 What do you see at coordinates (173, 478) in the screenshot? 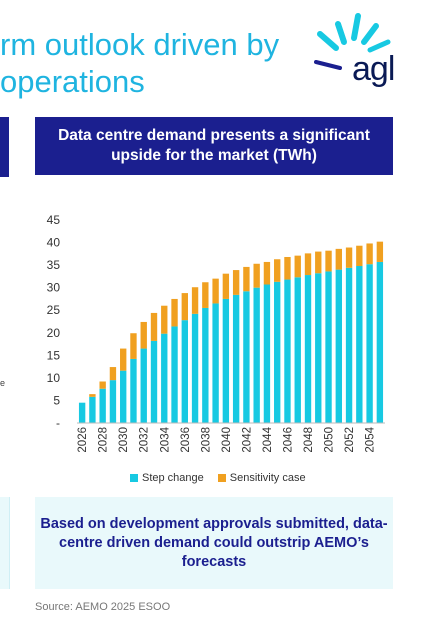
I see `legend-label-step-change: Step change` at bounding box center [173, 478].